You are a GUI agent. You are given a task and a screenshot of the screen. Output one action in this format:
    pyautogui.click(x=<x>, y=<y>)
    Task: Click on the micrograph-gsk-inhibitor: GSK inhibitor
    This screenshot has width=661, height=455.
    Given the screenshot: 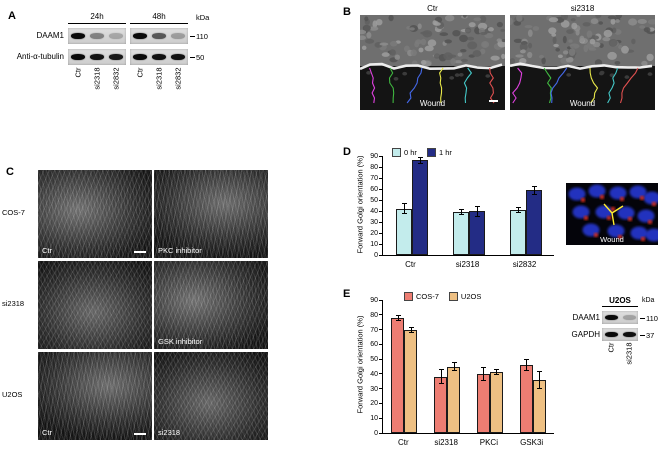 What is the action you would take?
    pyautogui.click(x=211, y=305)
    